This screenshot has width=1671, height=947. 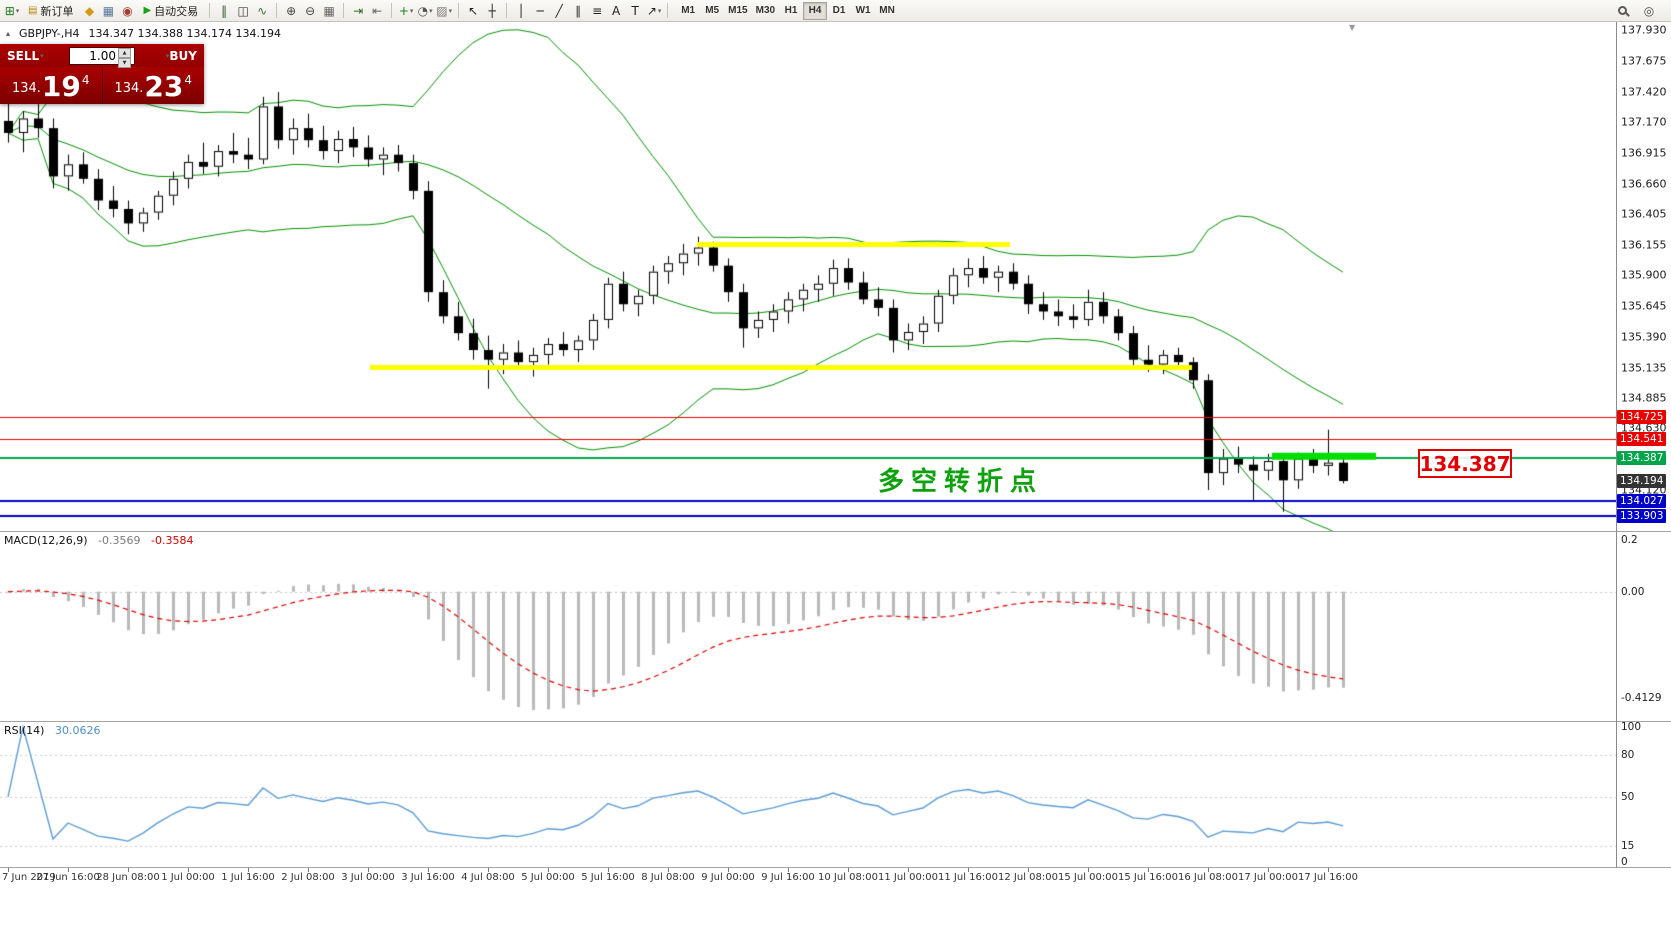 What do you see at coordinates (224, 10) in the screenshot?
I see `bar-chart-icon: ‖` at bounding box center [224, 10].